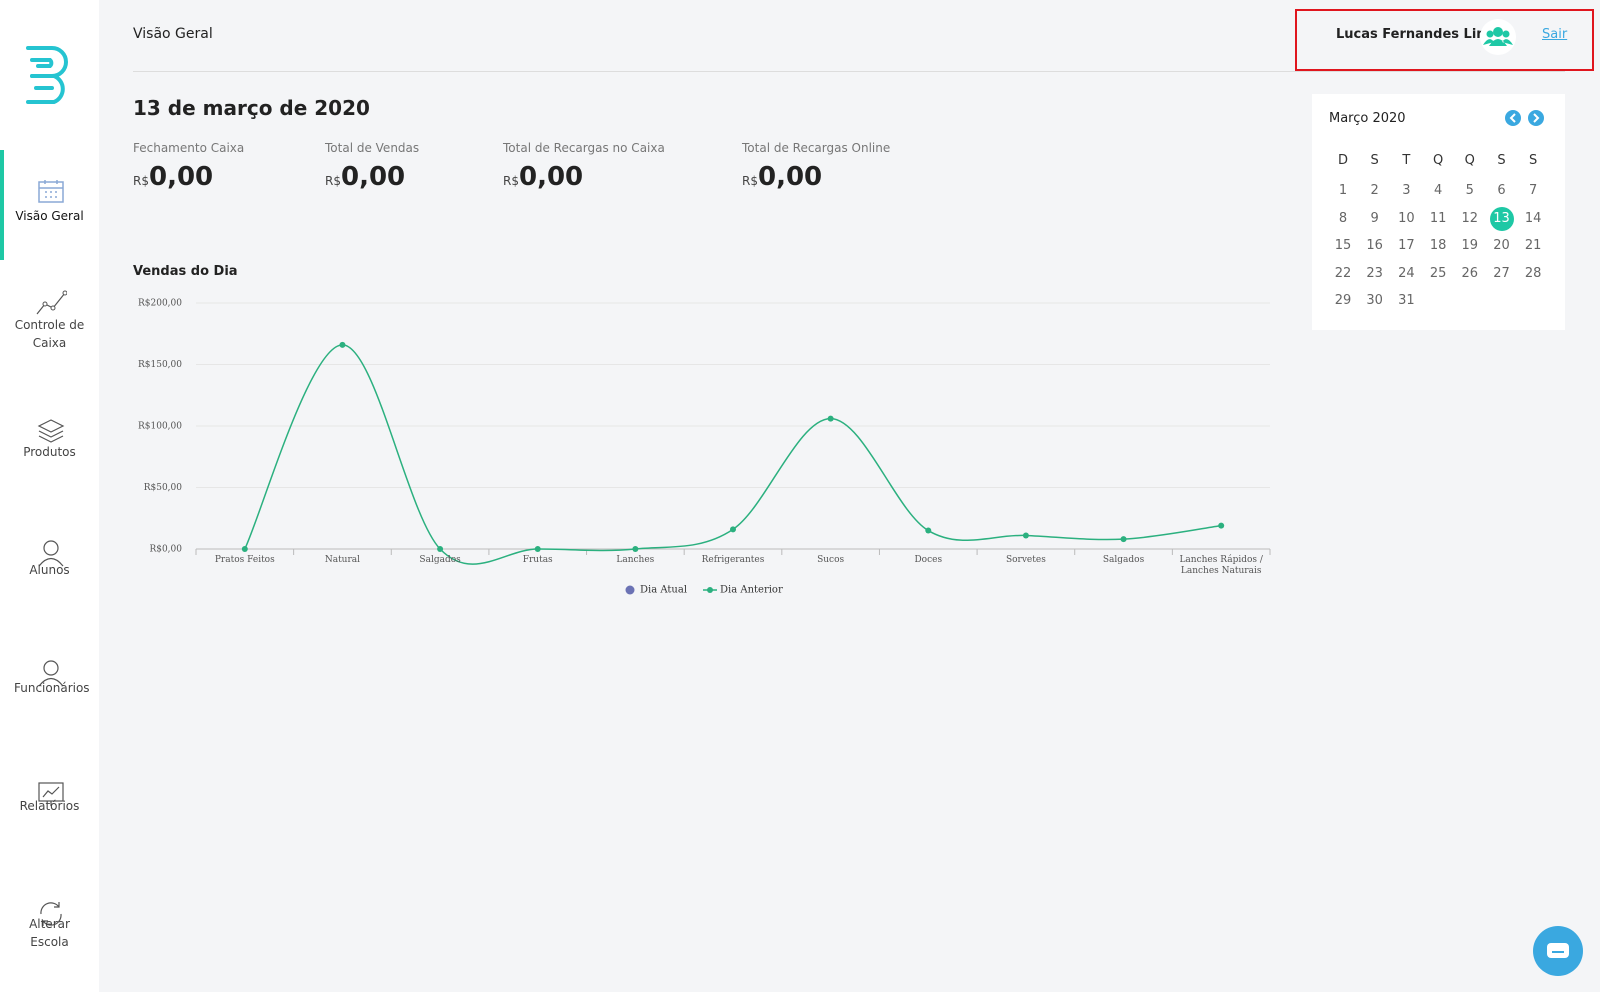  Describe the element at coordinates (1221, 565) in the screenshot. I see `x-tick-label: Lanches Rápidos / Lanches Naturais` at that location.